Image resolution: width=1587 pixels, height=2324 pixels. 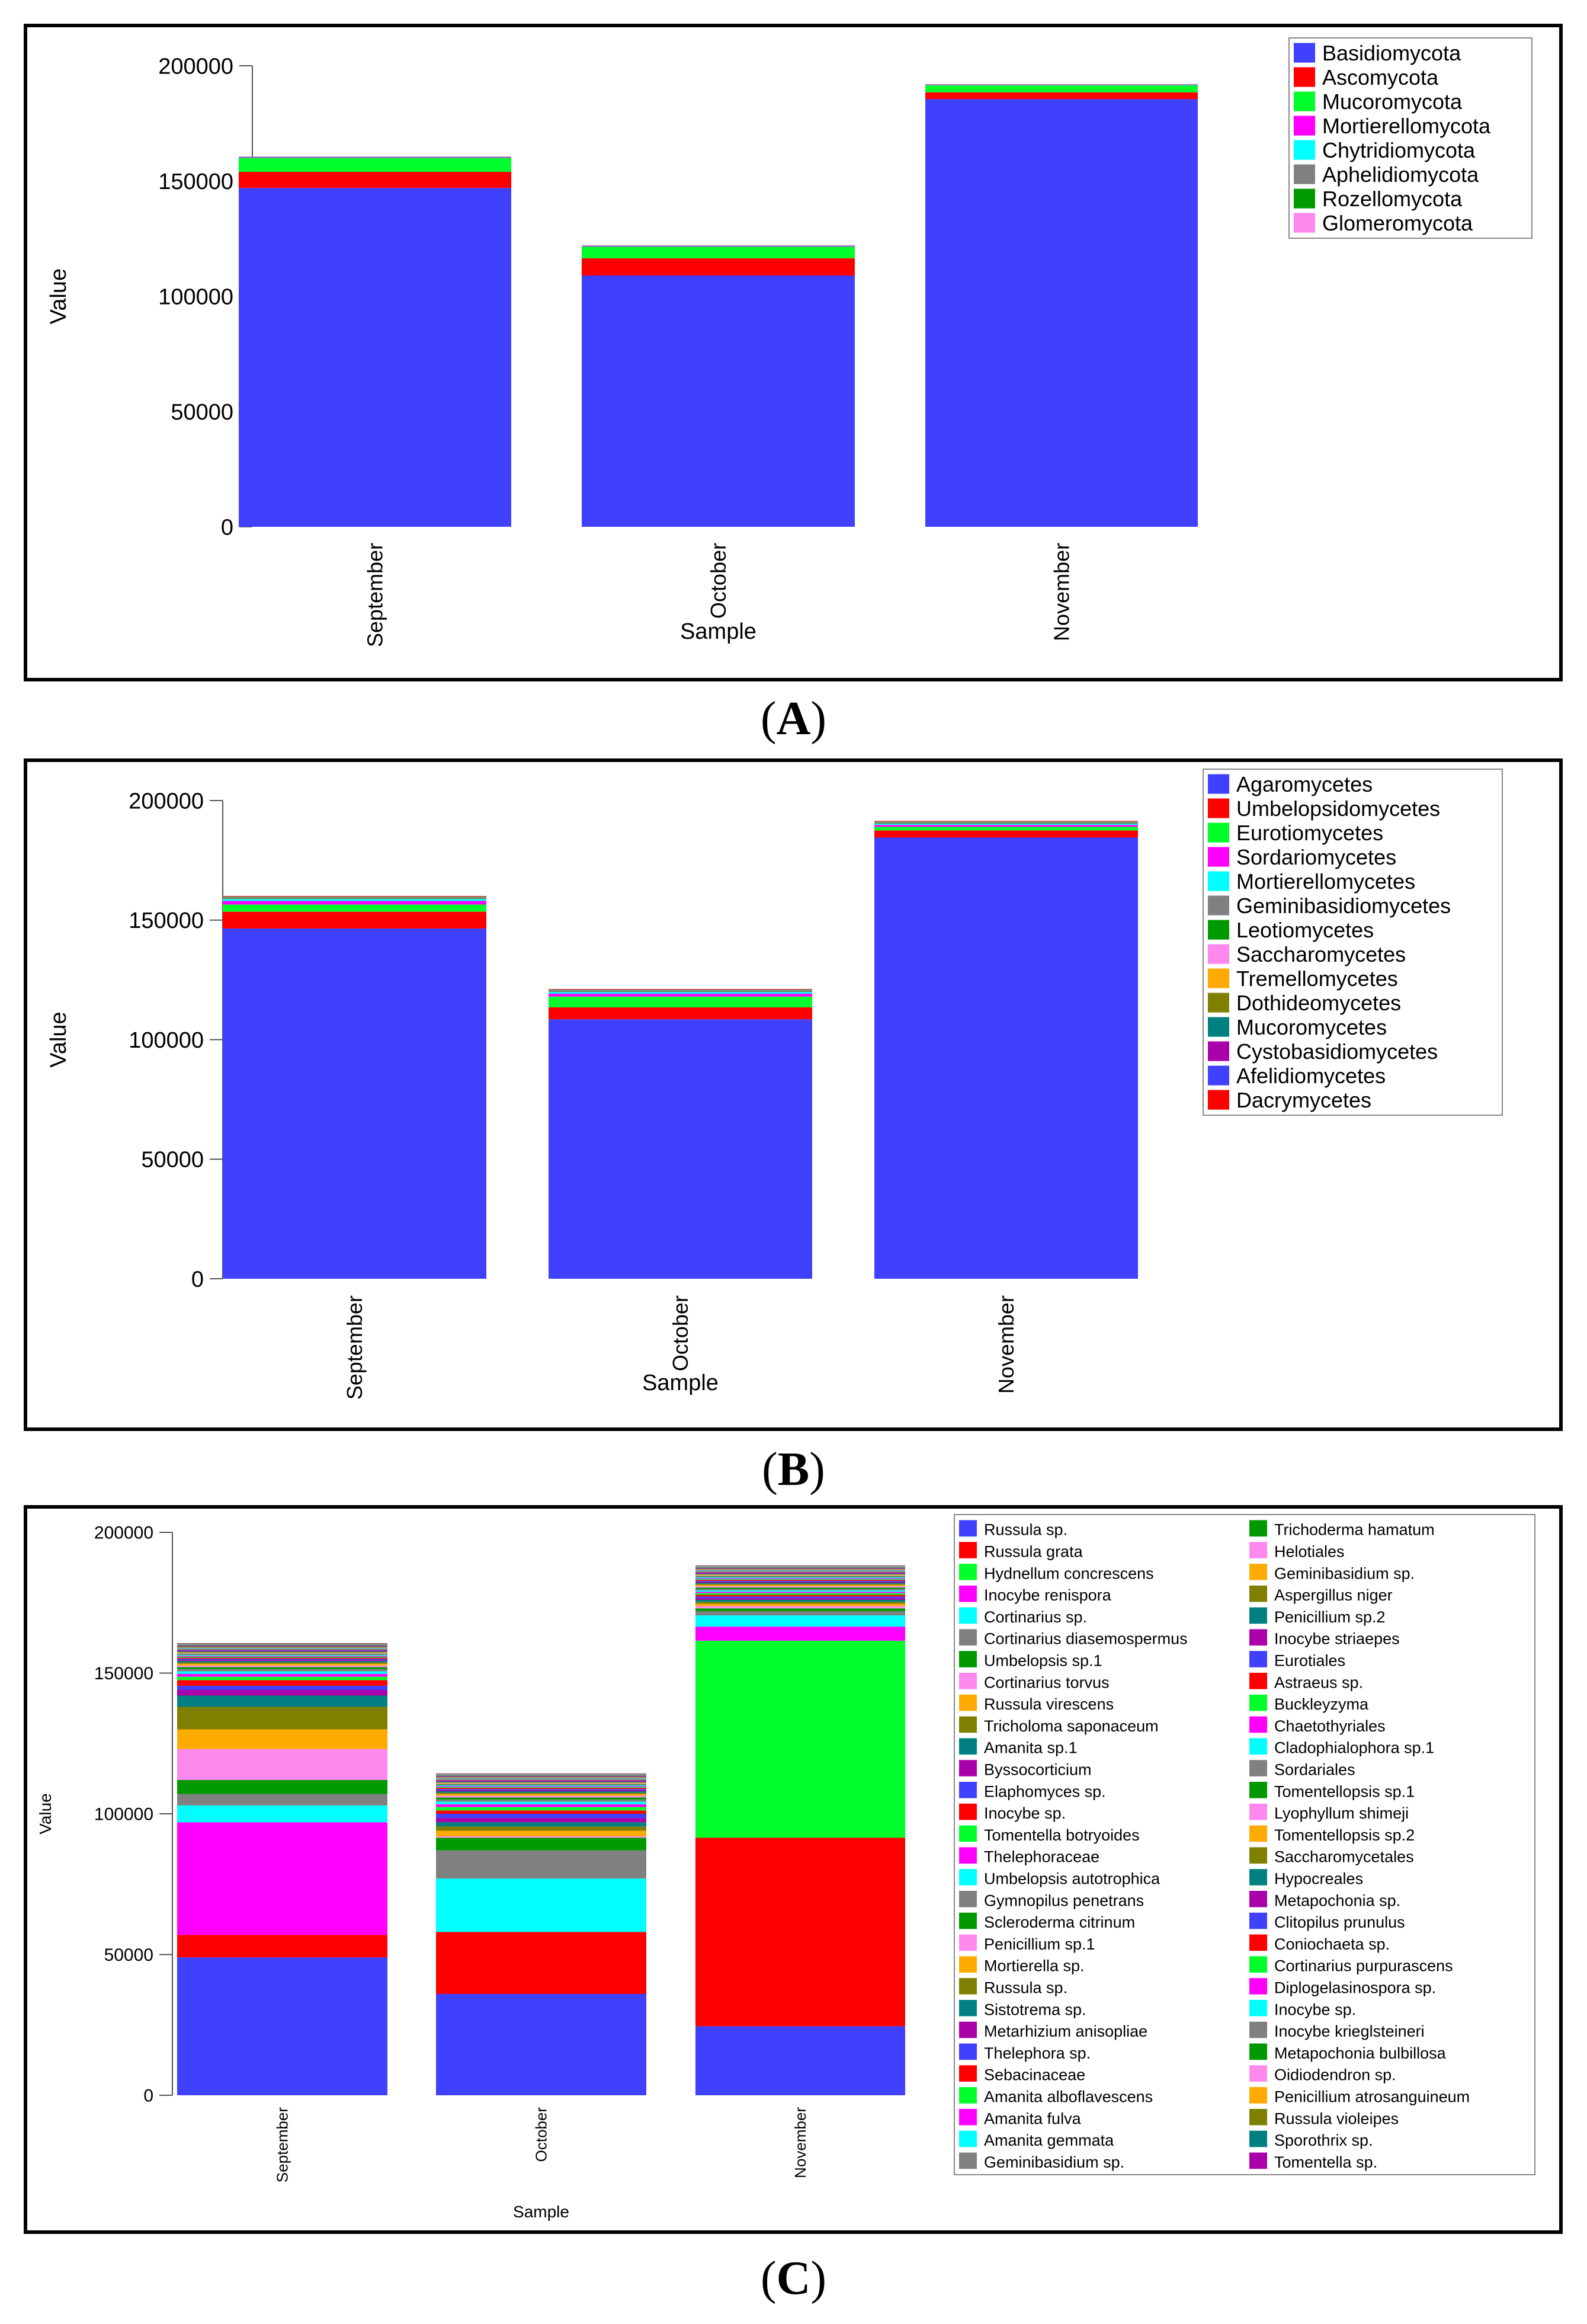 What do you see at coordinates (1314, 1770) in the screenshot?
I see `legend-label: Sordariales` at bounding box center [1314, 1770].